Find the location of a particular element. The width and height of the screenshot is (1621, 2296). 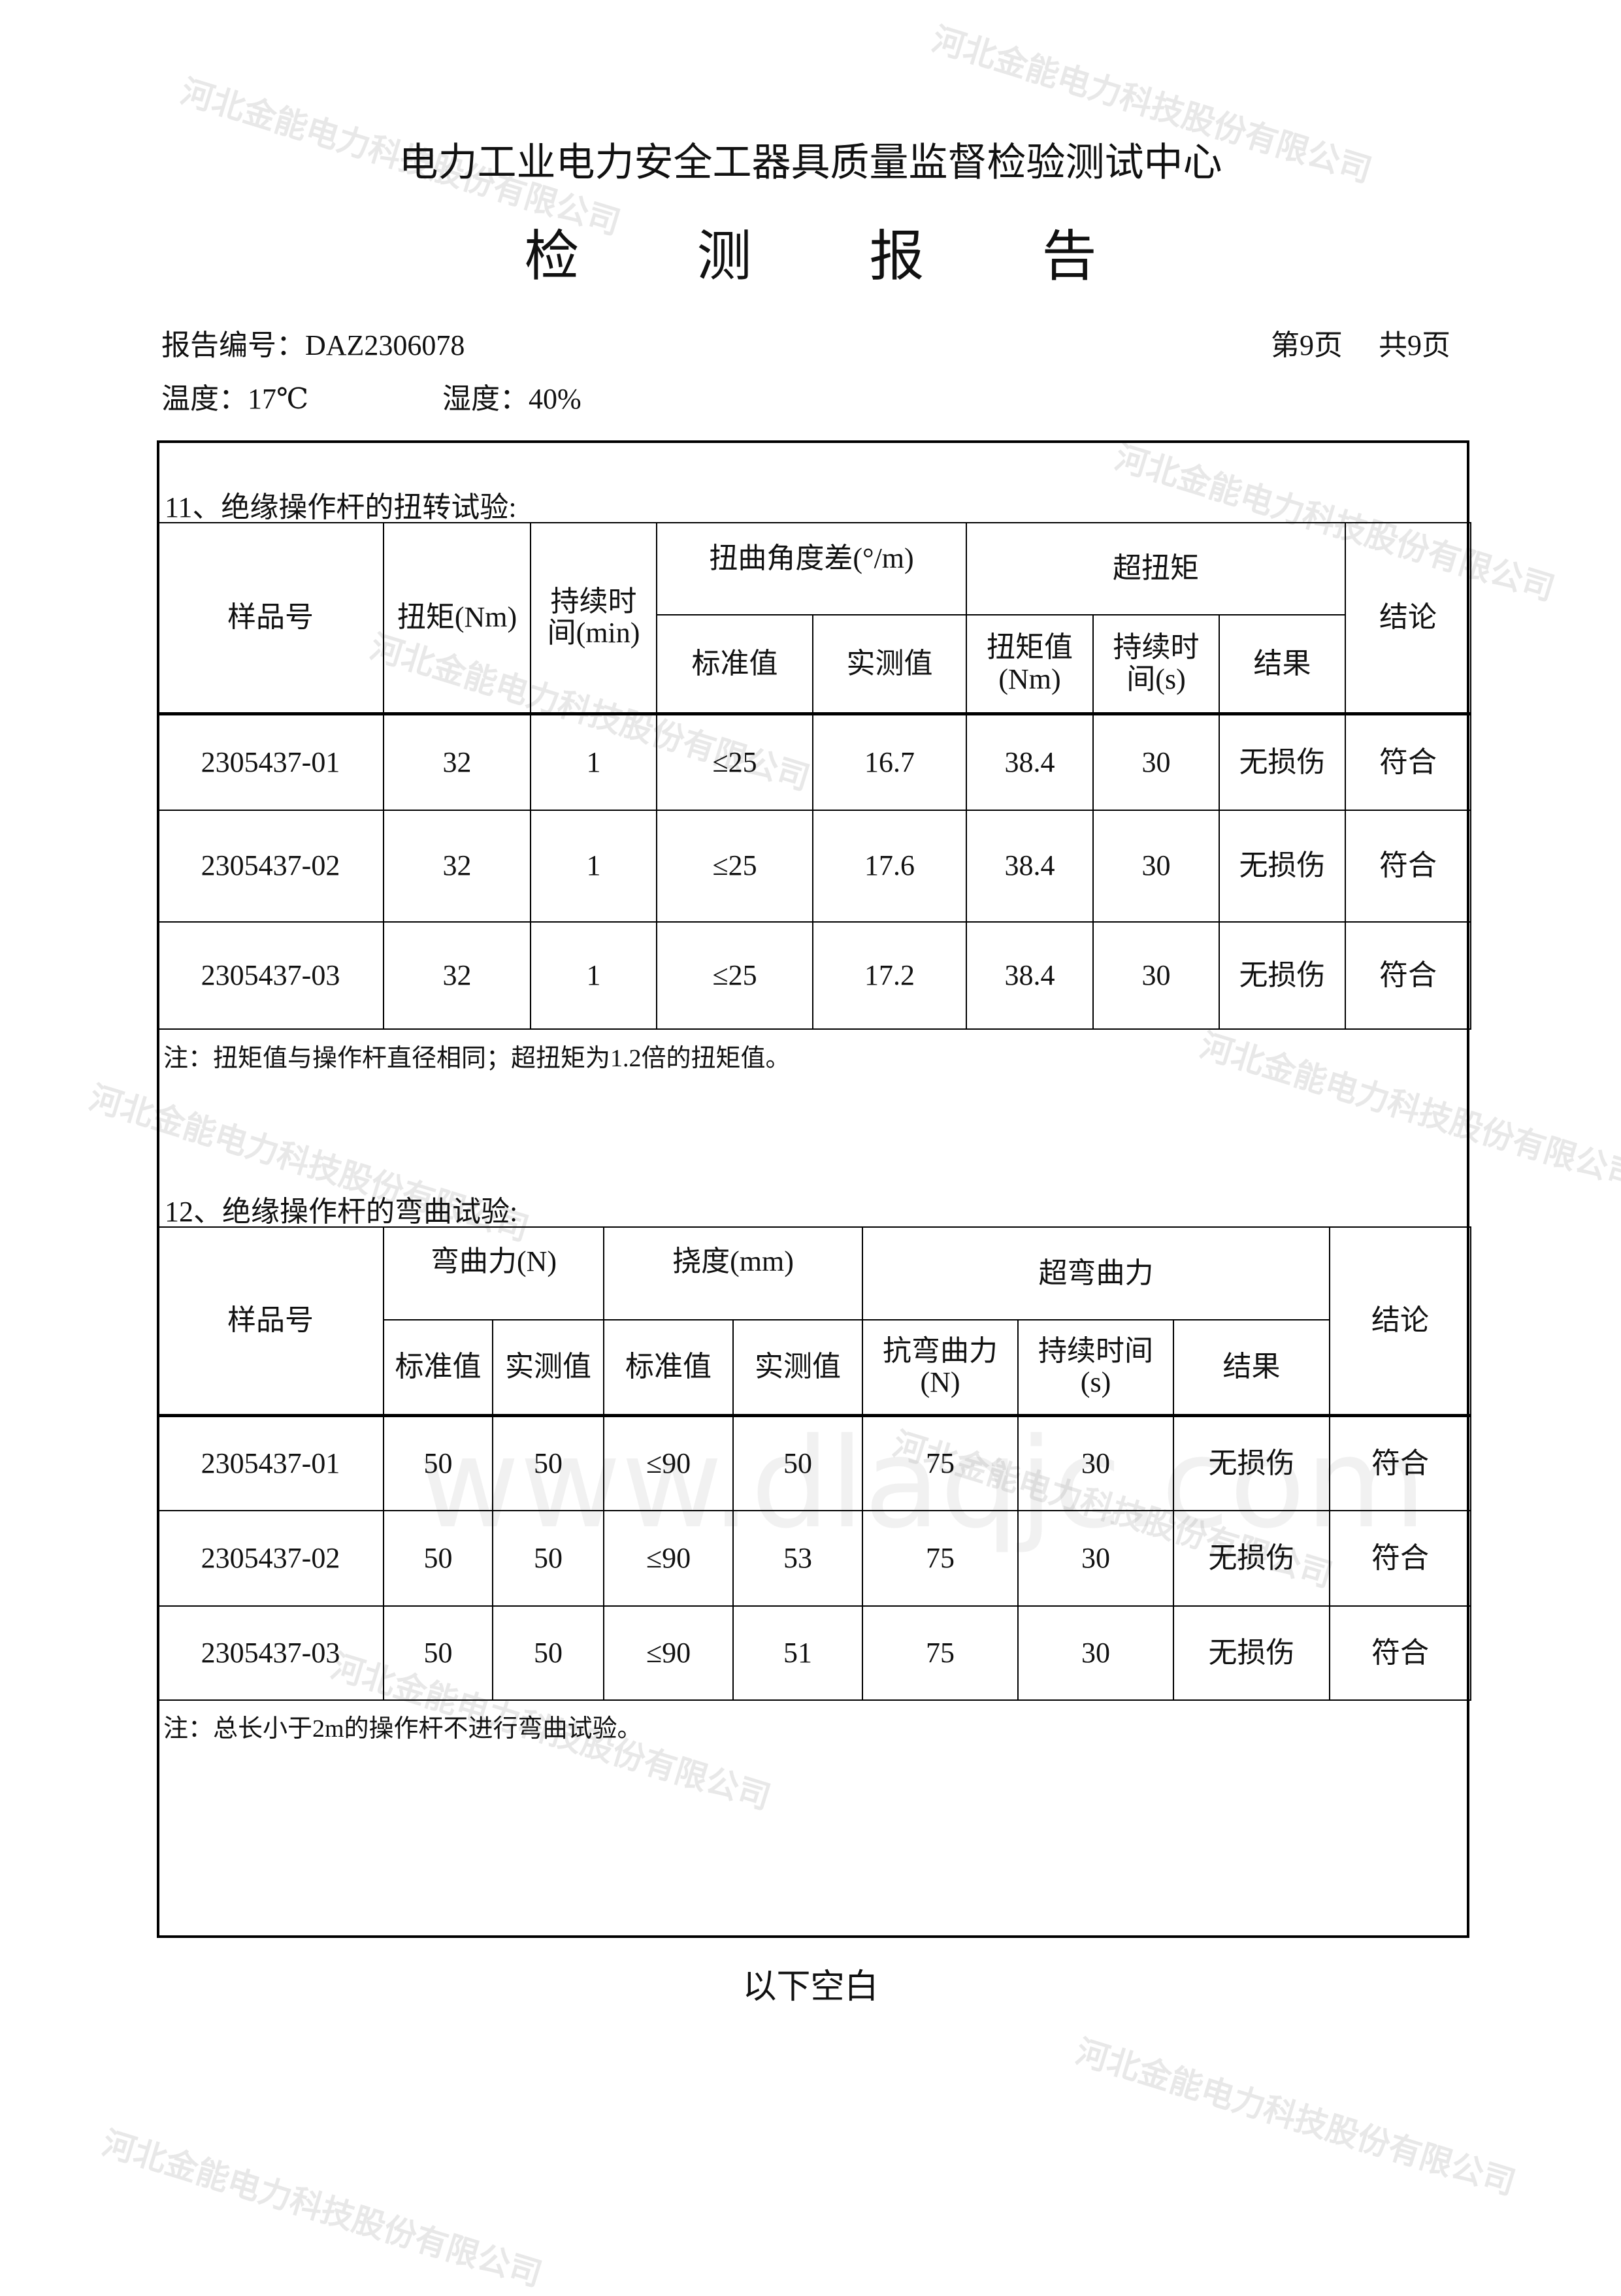

cell-deflection-measured: 53 is located at coordinates (798, 1558).